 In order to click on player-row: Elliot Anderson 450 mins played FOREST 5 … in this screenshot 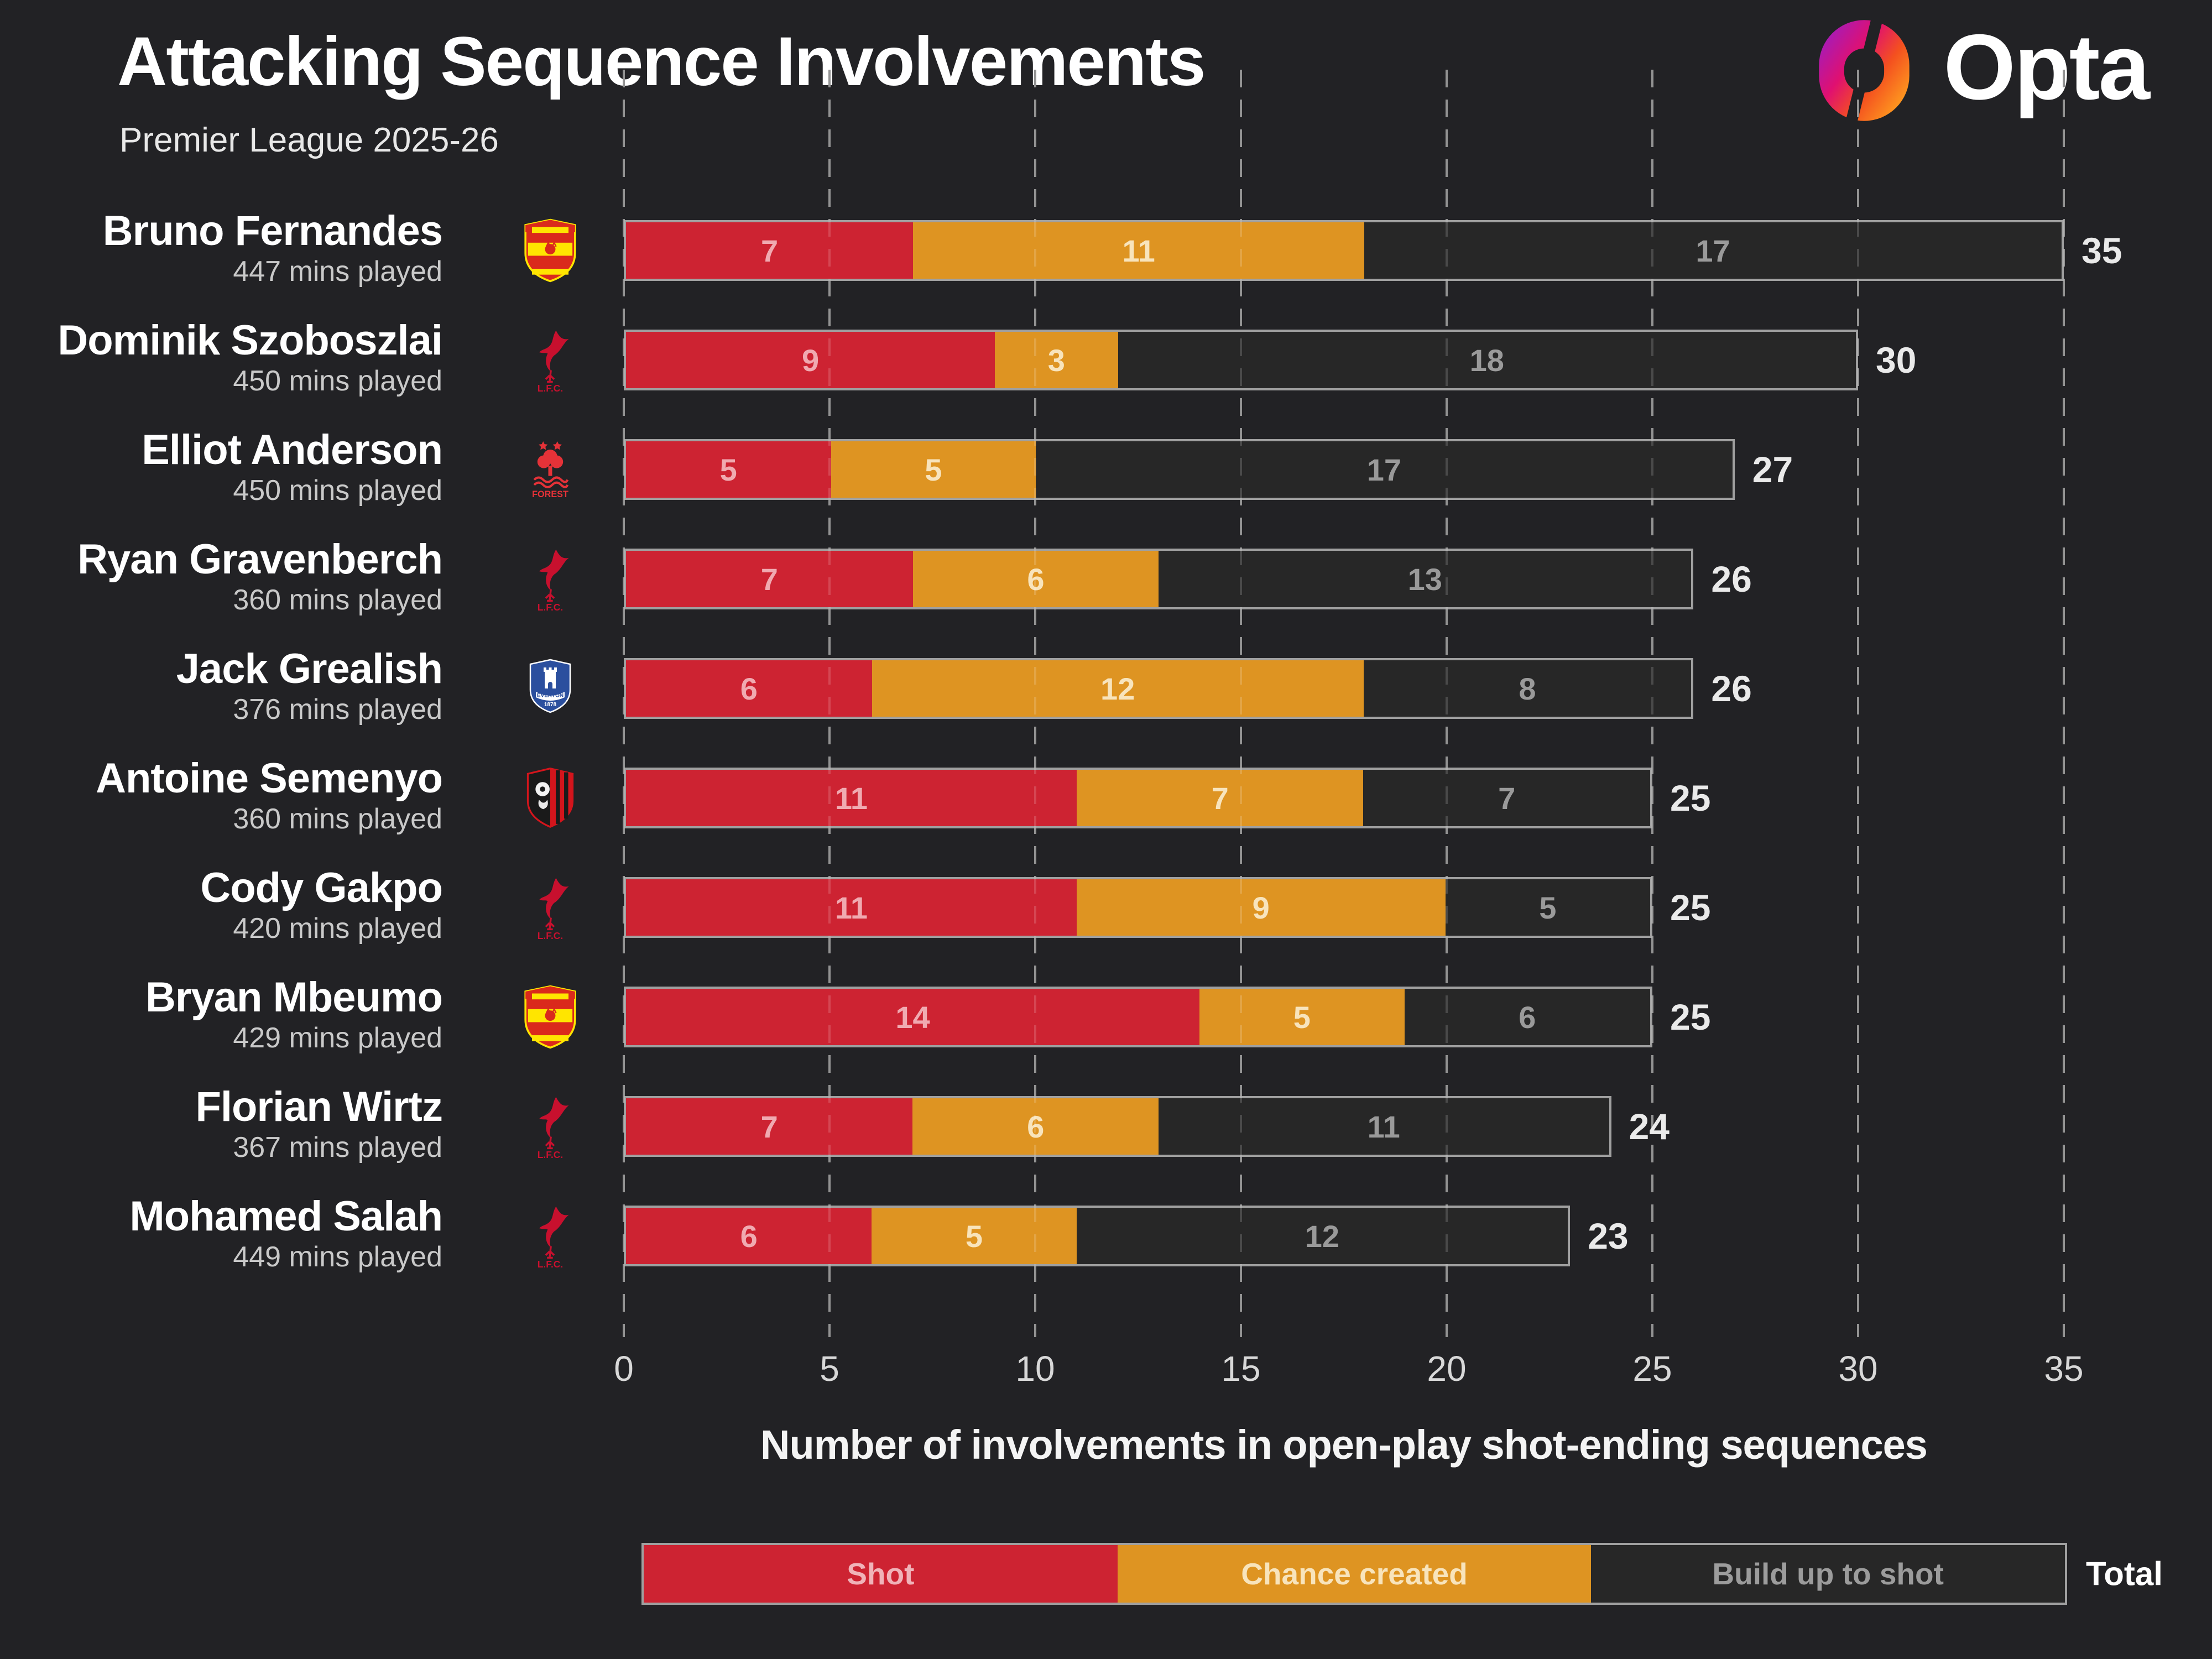, I will do `click(1106, 488)`.